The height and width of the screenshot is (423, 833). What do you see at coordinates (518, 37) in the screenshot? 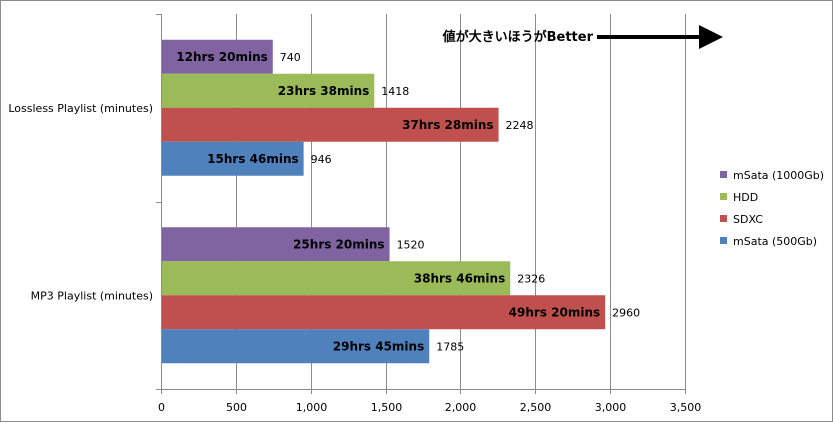
I see `annotation-text: 値が大きいほうがBetter` at bounding box center [518, 37].